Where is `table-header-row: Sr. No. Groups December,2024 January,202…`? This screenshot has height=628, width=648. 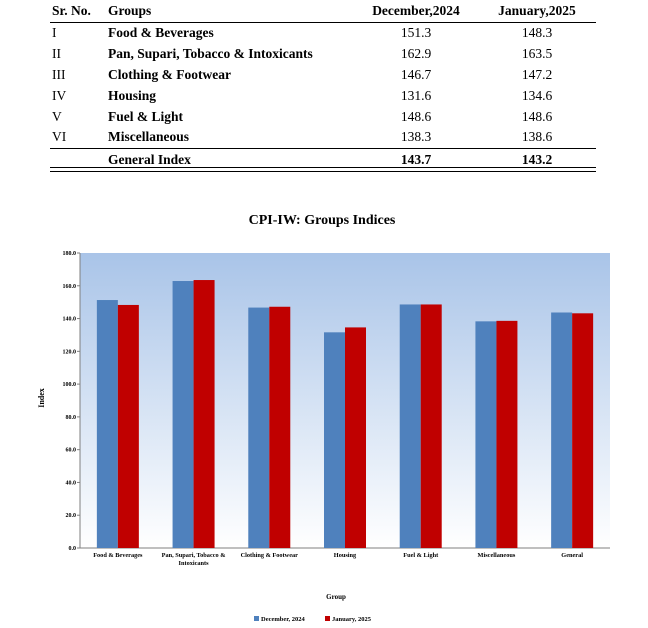
table-header-row: Sr. No. Groups December,2024 January,202… is located at coordinates (323, 11).